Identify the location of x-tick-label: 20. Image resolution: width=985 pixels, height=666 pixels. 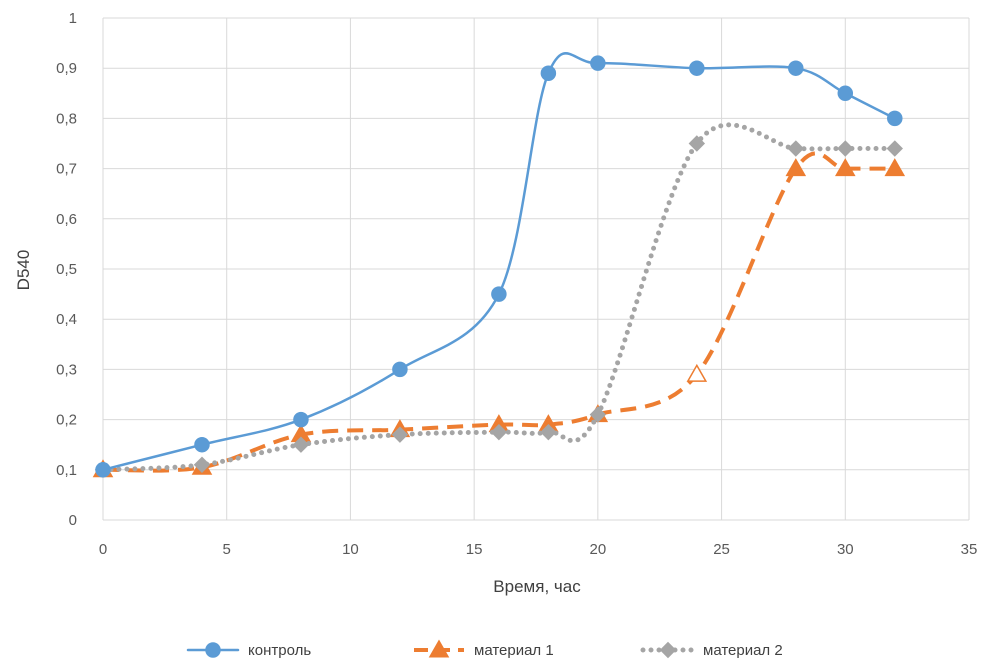
(598, 549).